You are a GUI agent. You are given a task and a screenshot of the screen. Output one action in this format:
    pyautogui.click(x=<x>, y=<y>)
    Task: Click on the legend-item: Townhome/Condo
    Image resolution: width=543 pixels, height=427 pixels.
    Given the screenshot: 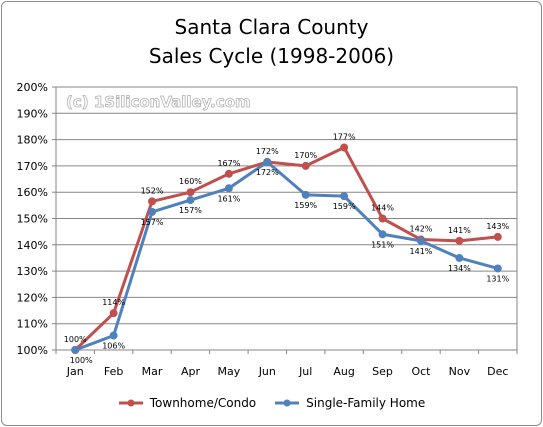 What is the action you would take?
    pyautogui.click(x=187, y=403)
    